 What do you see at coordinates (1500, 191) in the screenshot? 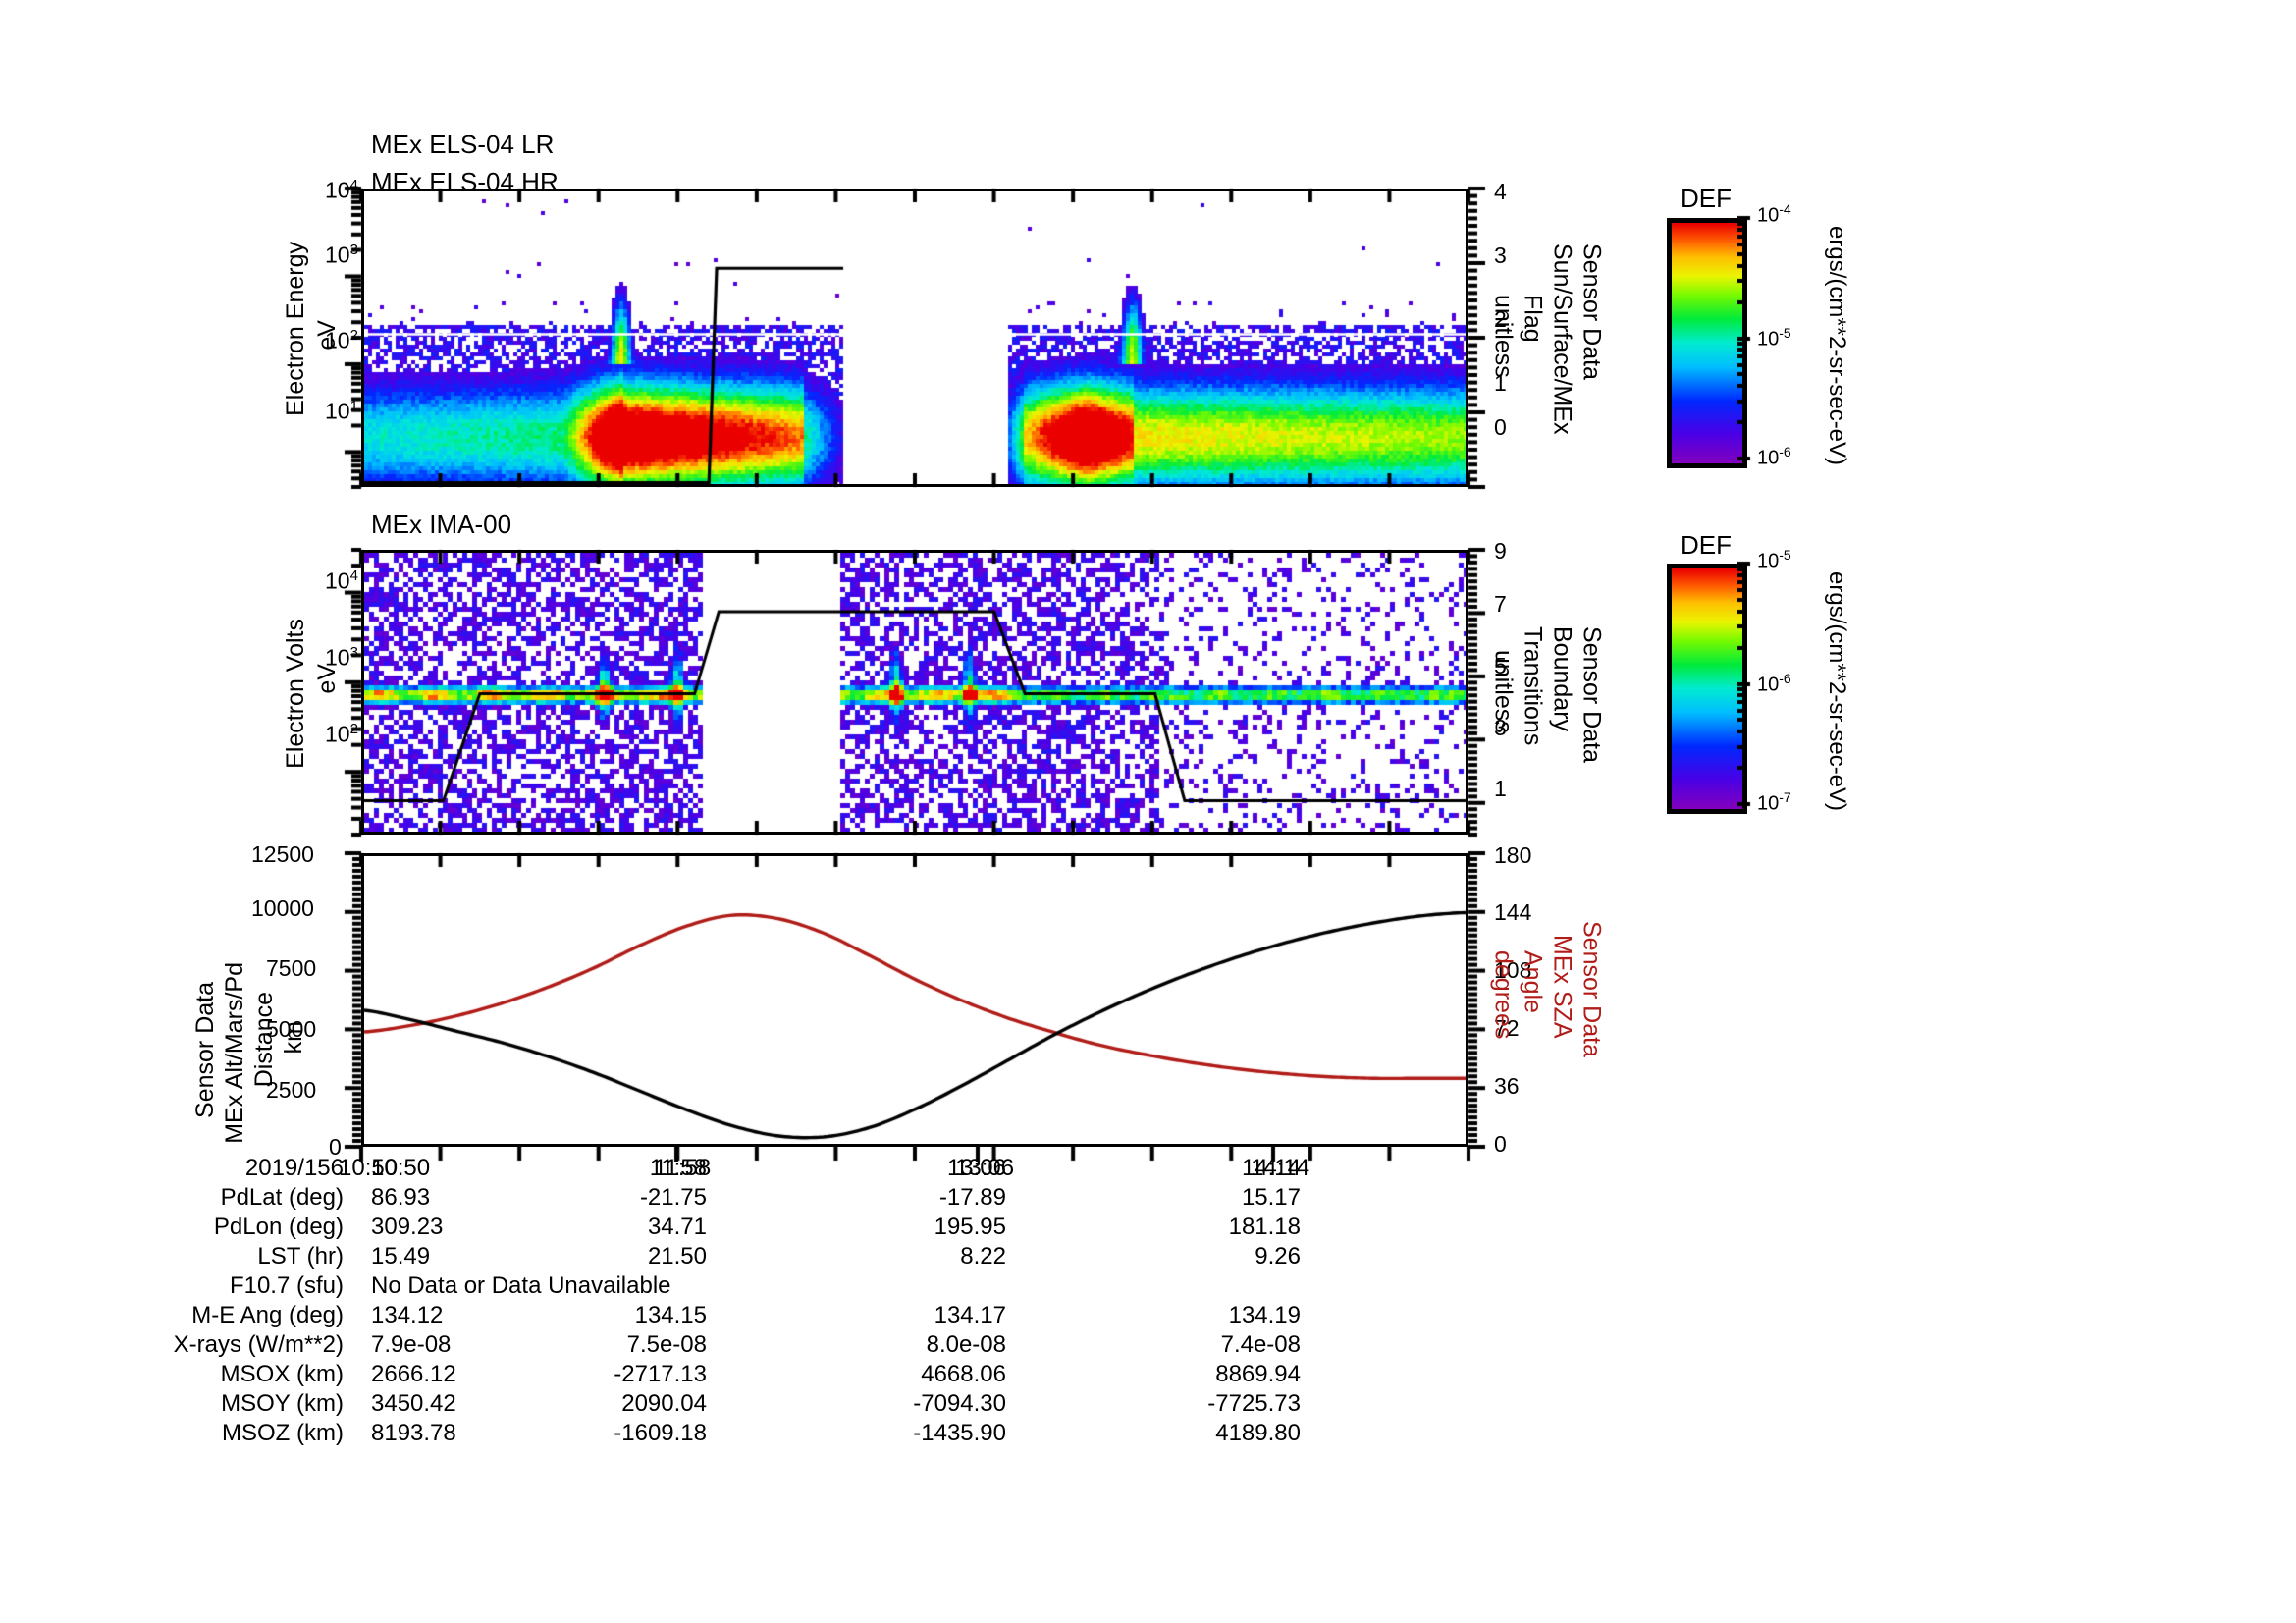
I see `panel-1-rtick-4: 4` at bounding box center [1500, 191].